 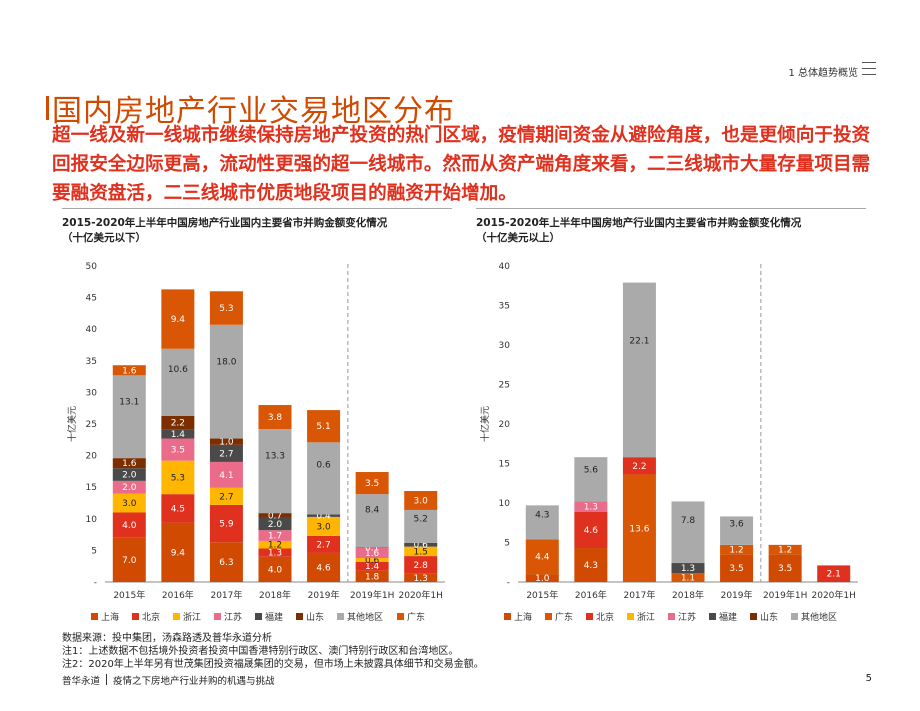 I want to click on legend-label: 上海, so click(x=523, y=617).